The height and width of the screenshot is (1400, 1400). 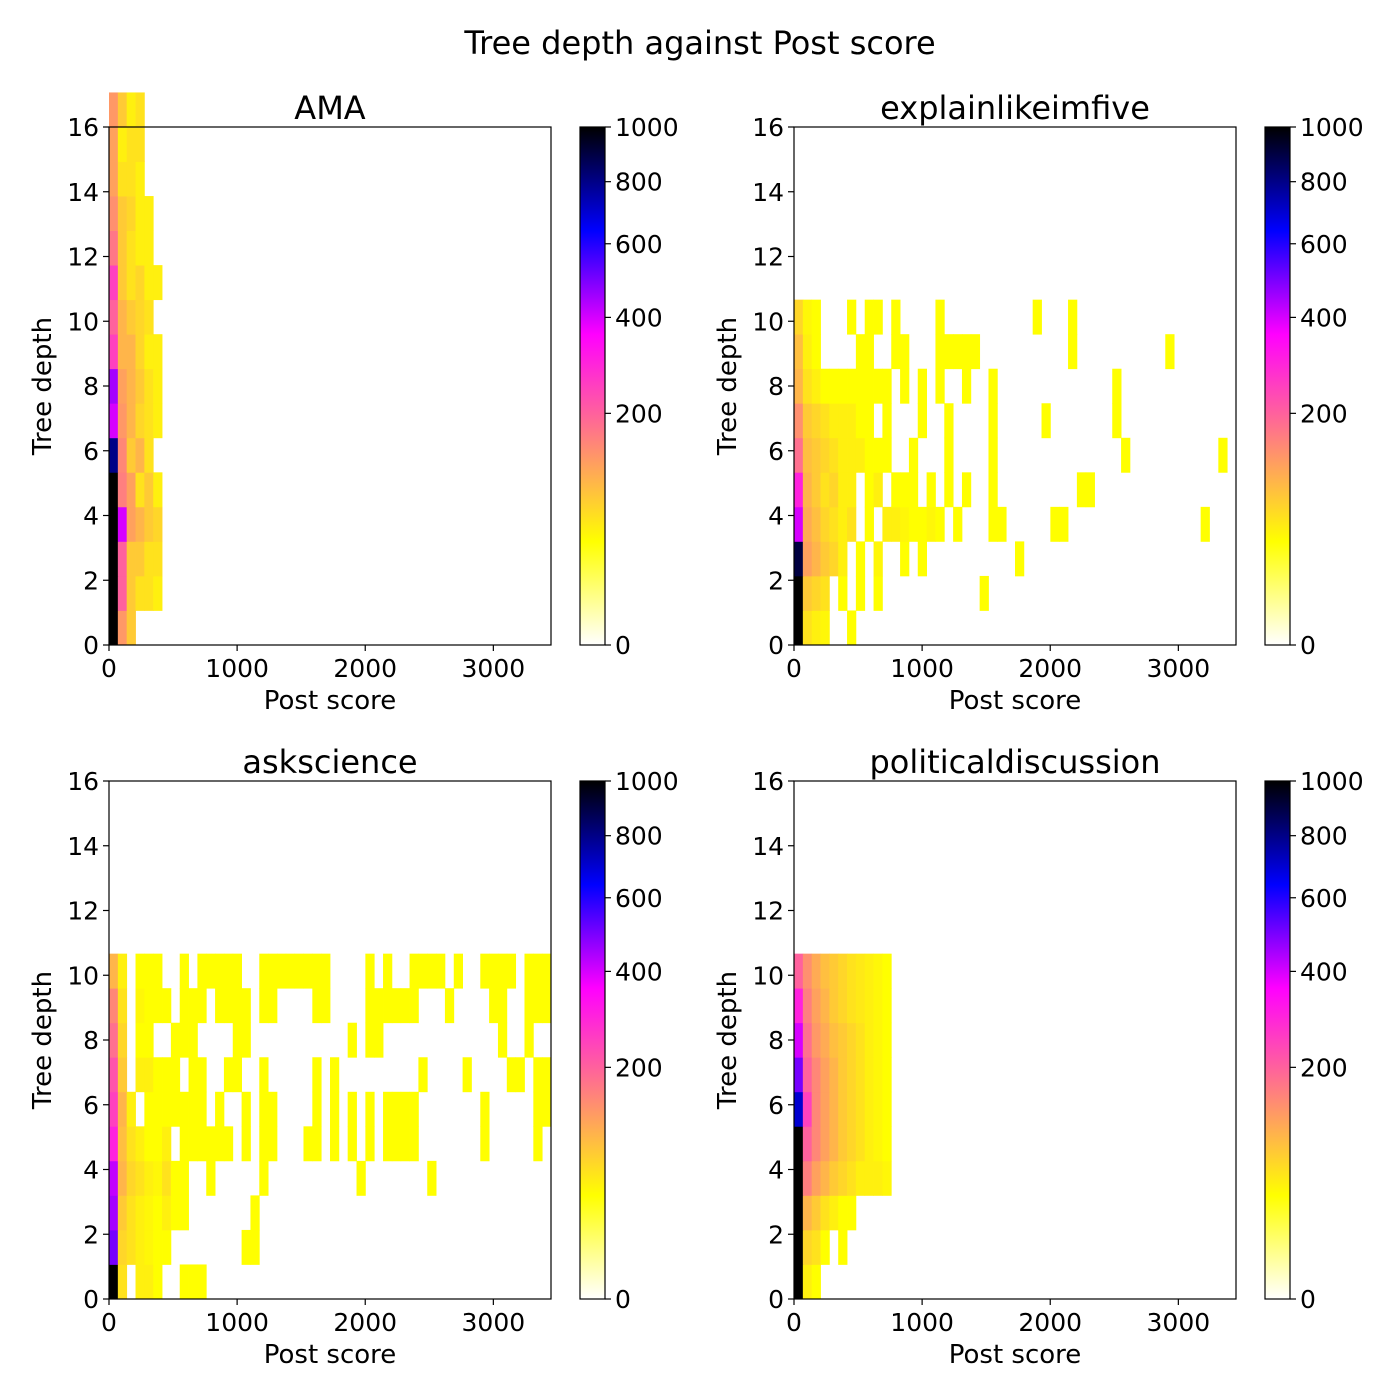 What do you see at coordinates (768, 911) in the screenshot?
I see `y-tick-label: 12` at bounding box center [768, 911].